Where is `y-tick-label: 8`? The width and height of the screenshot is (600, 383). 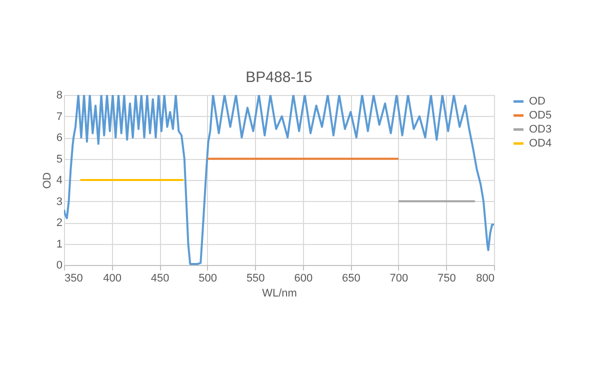 y-tick-label: 8 is located at coordinates (59, 96).